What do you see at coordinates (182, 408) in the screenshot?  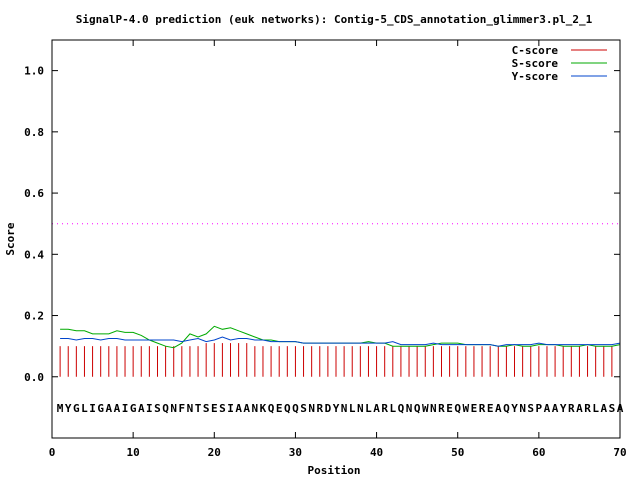 I see `sequence-residue: F` at bounding box center [182, 408].